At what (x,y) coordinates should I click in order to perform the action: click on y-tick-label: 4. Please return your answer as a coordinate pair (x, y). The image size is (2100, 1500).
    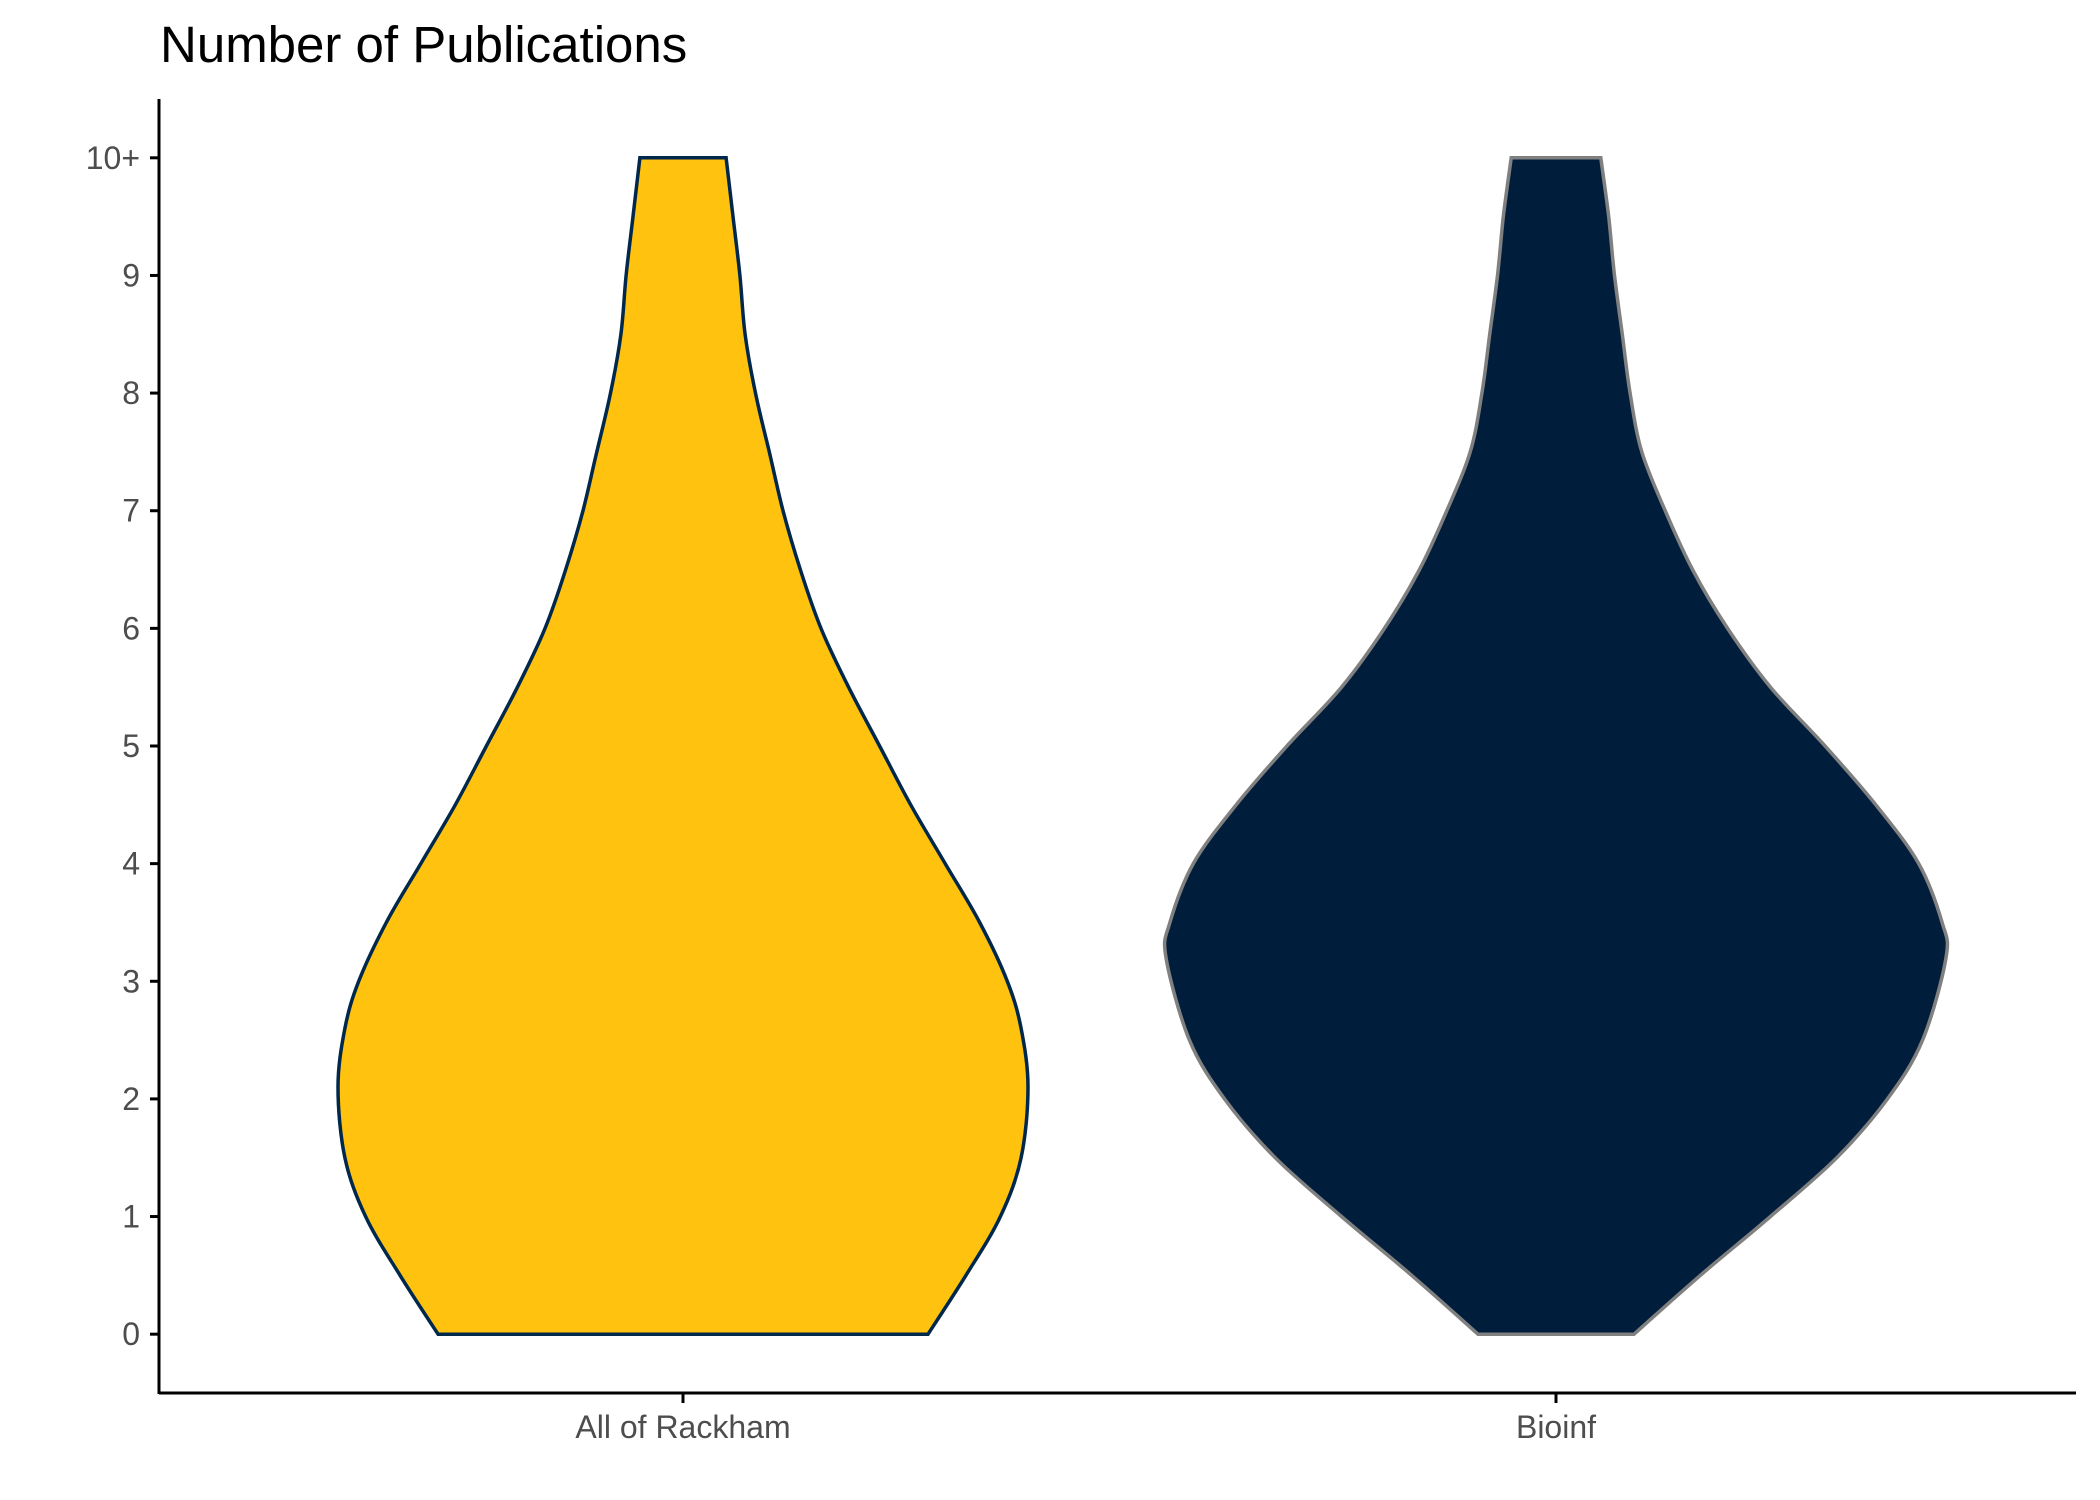
    Looking at the image, I should click on (131, 864).